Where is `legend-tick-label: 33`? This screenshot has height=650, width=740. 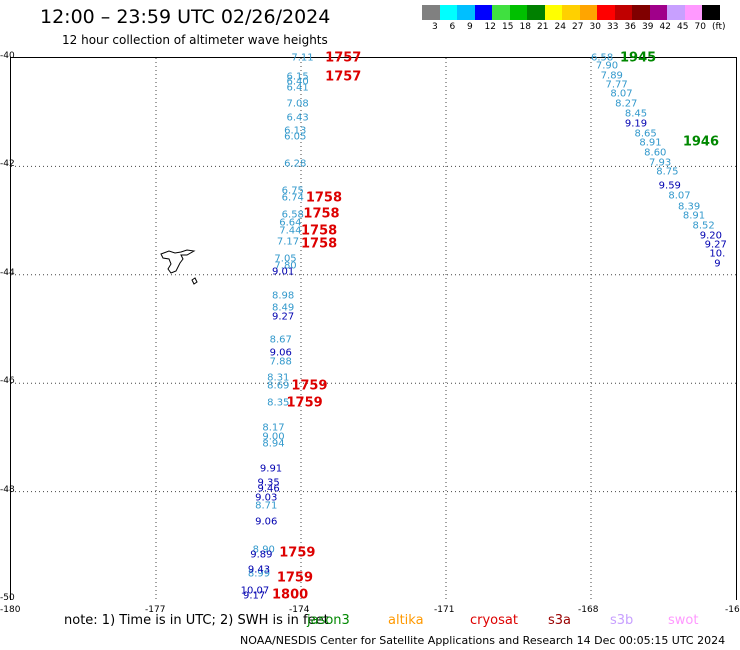
legend-tick-label: 33 is located at coordinates (613, 27).